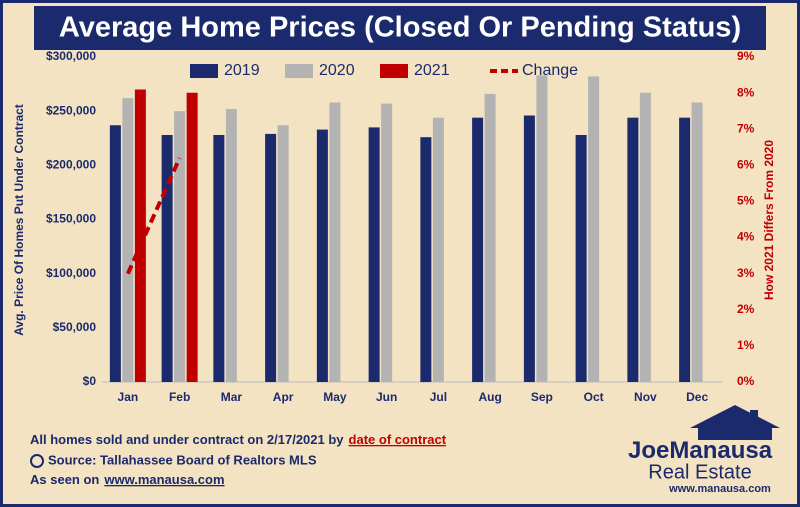 This screenshot has width=800, height=507. Describe the element at coordinates (71, 56) in the screenshot. I see `y-tick-label: $300,000` at that location.